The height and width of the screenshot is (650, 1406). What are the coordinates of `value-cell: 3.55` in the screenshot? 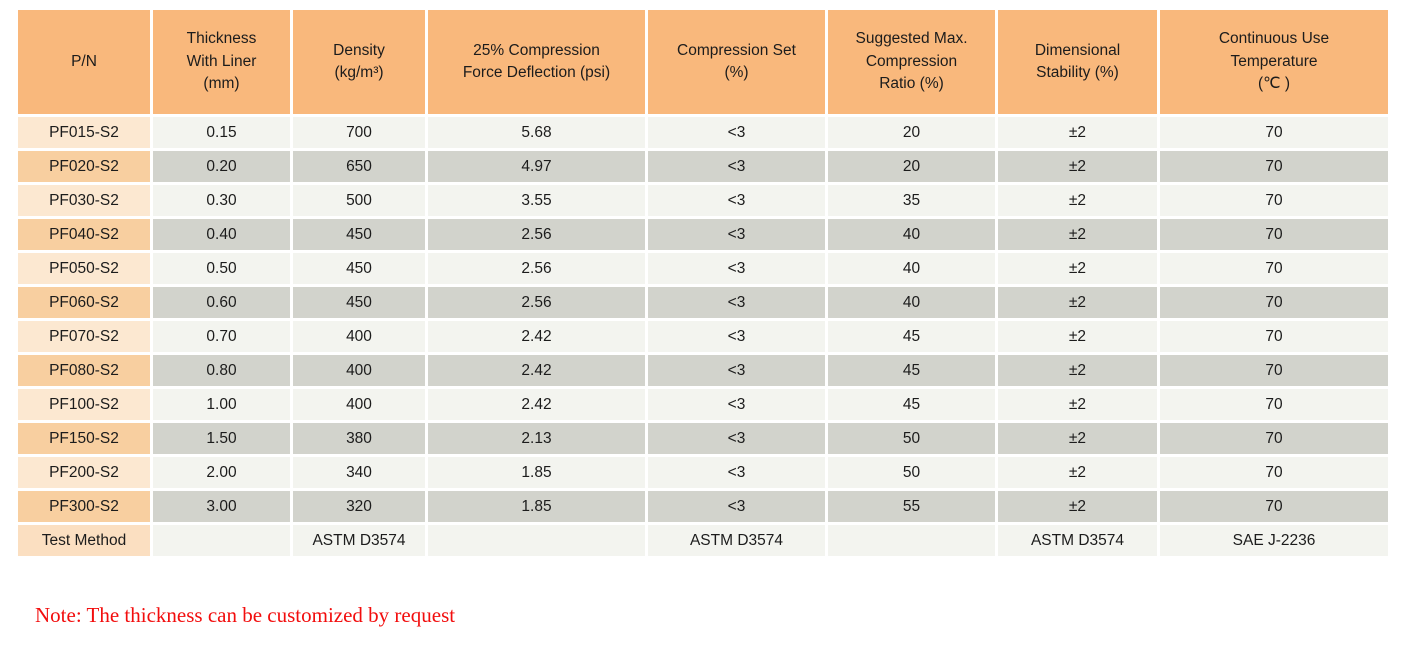 It's located at (536, 200).